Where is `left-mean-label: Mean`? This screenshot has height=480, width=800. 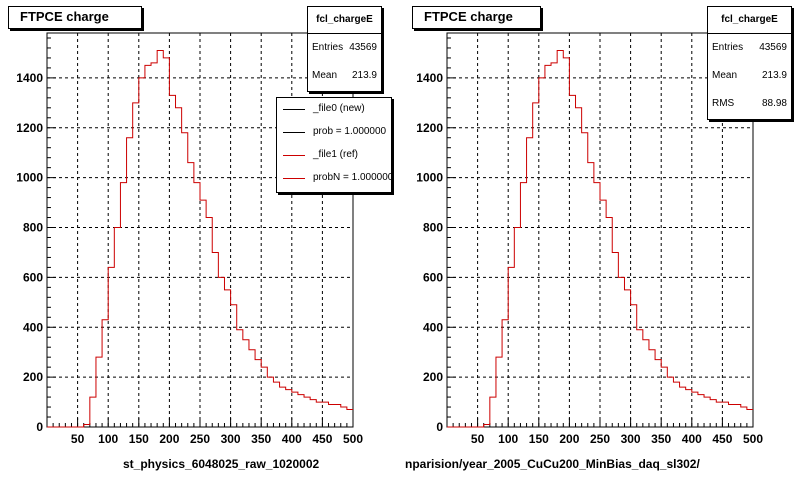 left-mean-label: Mean is located at coordinates (325, 75).